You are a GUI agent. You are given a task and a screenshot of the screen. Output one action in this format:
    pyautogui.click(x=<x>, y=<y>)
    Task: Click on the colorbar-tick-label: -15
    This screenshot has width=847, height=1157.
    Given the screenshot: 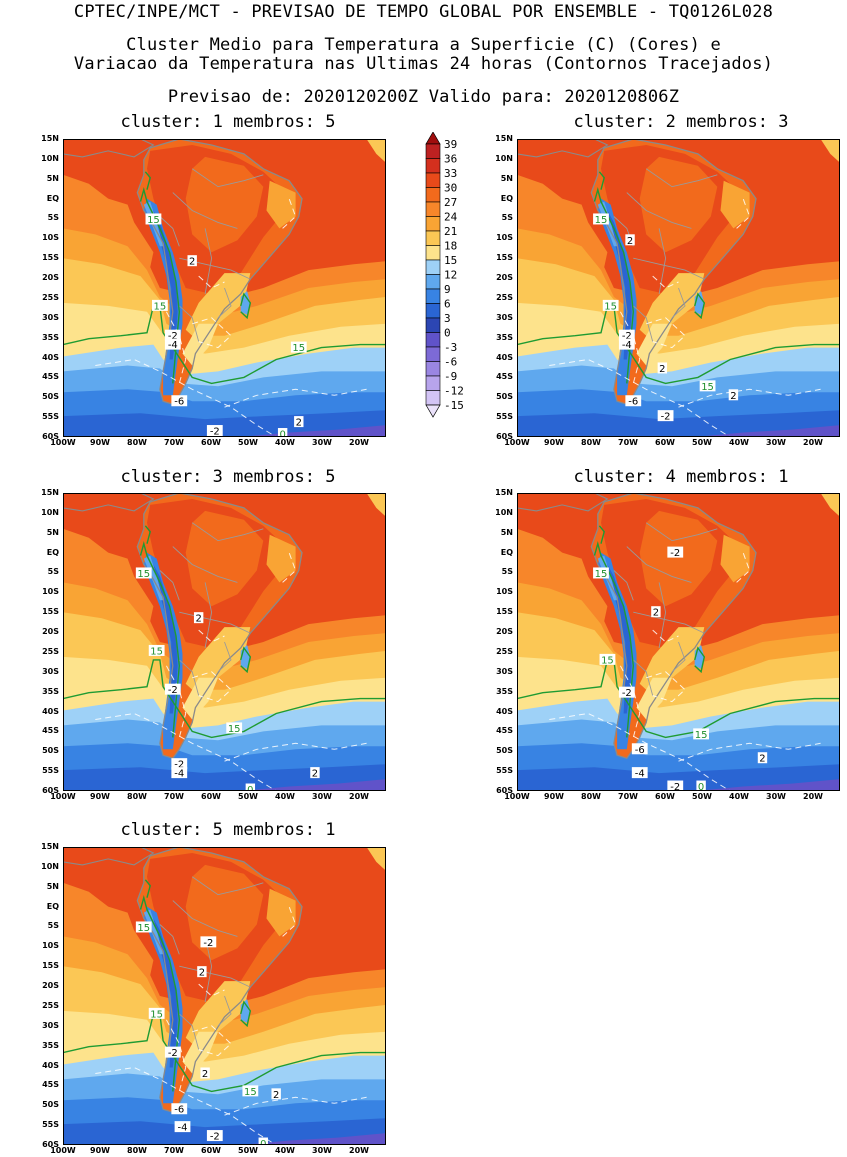 What is the action you would take?
    pyautogui.click(x=454, y=405)
    